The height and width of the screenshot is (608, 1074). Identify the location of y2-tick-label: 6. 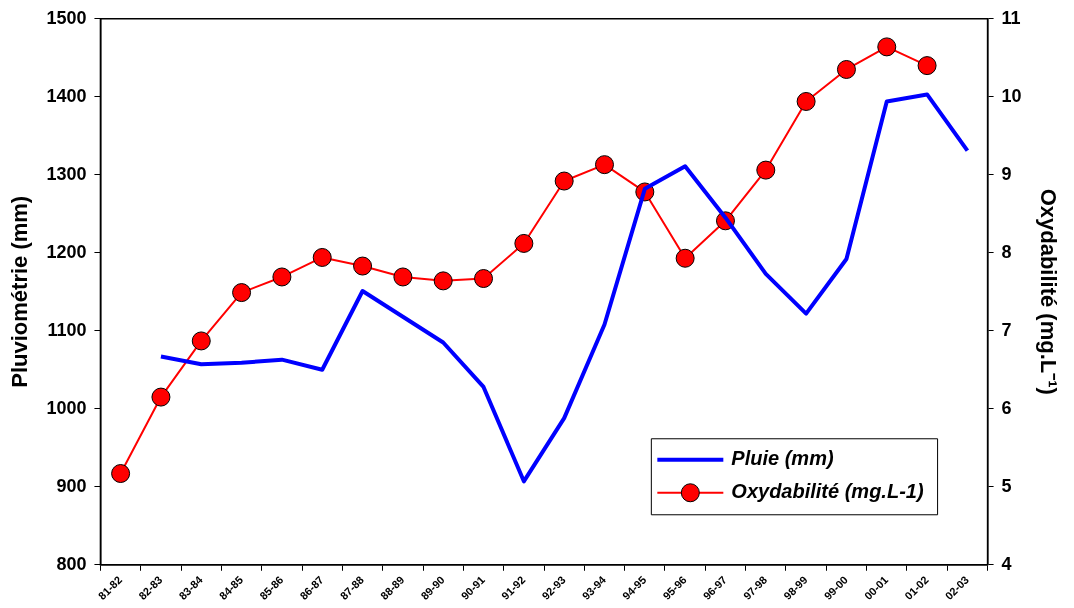
(1006, 407).